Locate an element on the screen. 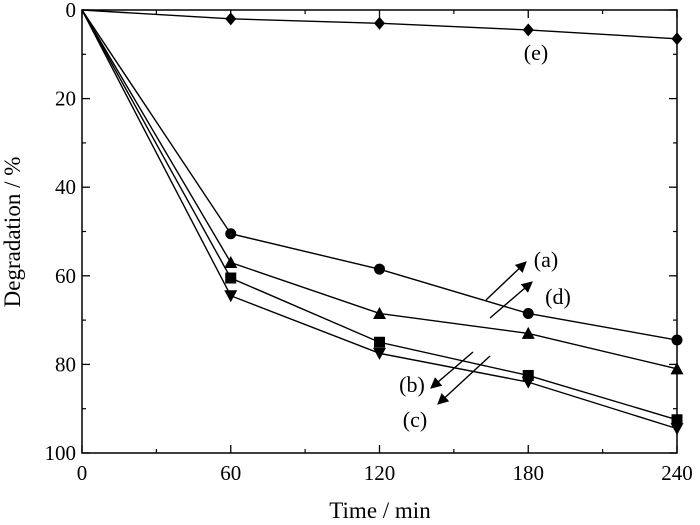 This screenshot has width=700, height=525. x-axis-title: Time / min is located at coordinates (380, 510).